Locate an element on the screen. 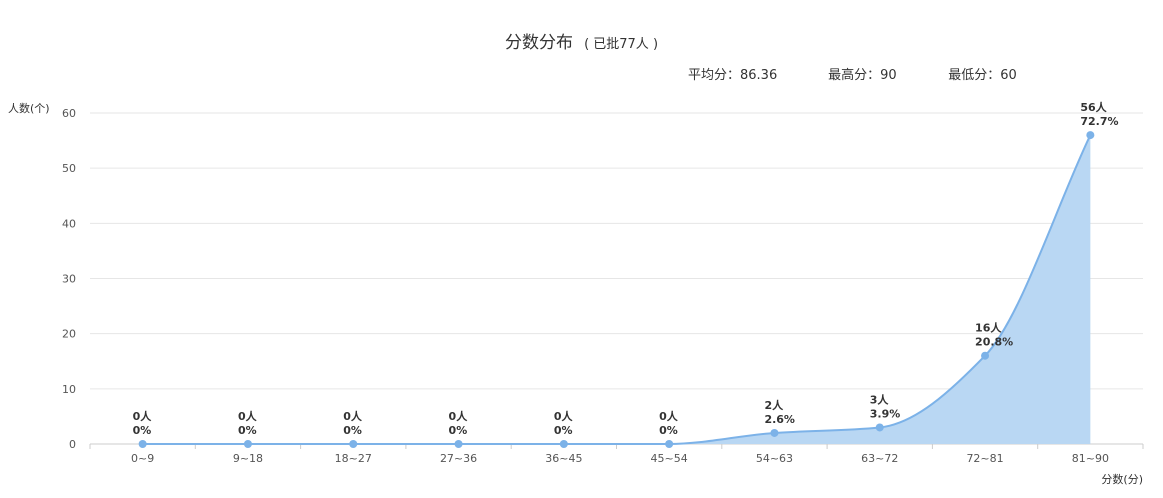 Image resolution: width=1163 pixels, height=498 pixels. x-tick-label: 9~18 is located at coordinates (248, 458).